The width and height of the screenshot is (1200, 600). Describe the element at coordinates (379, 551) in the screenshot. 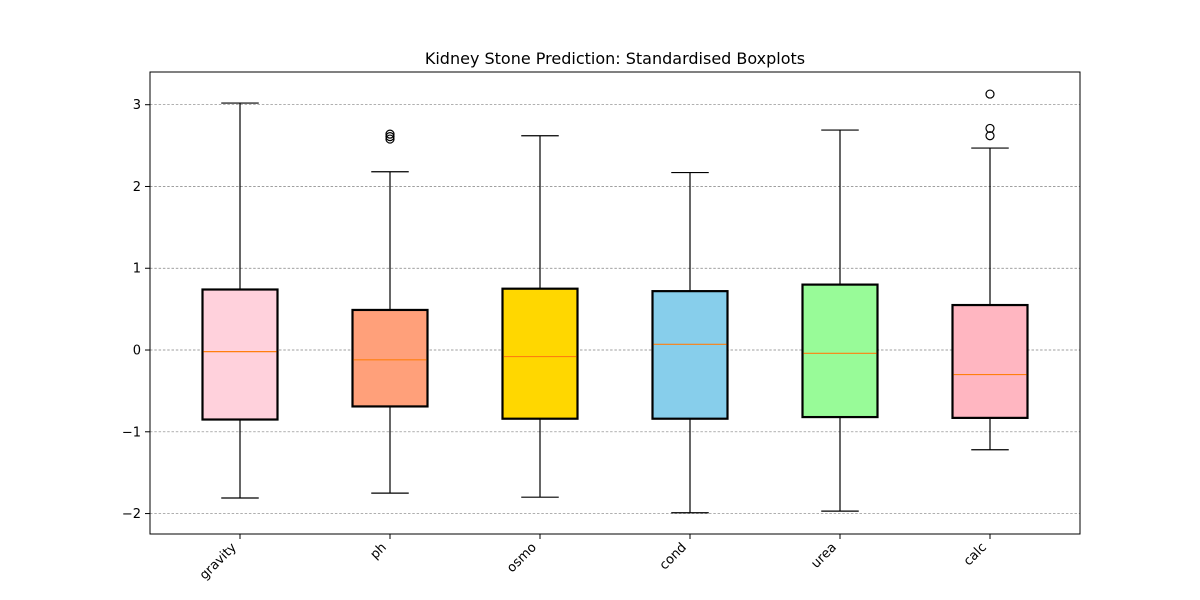

I see `x-tick-label: ph` at that location.